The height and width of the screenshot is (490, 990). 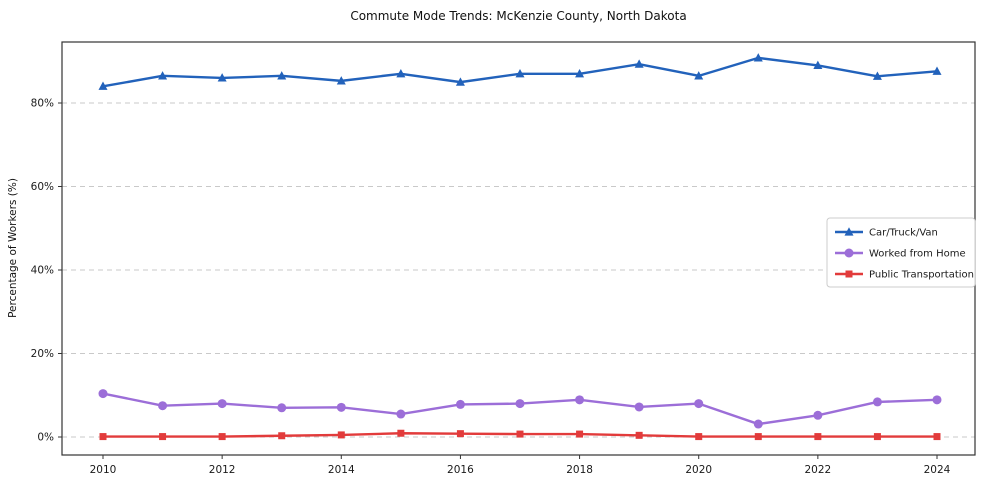 I want to click on x-tick-label: 2022, so click(x=817, y=470).